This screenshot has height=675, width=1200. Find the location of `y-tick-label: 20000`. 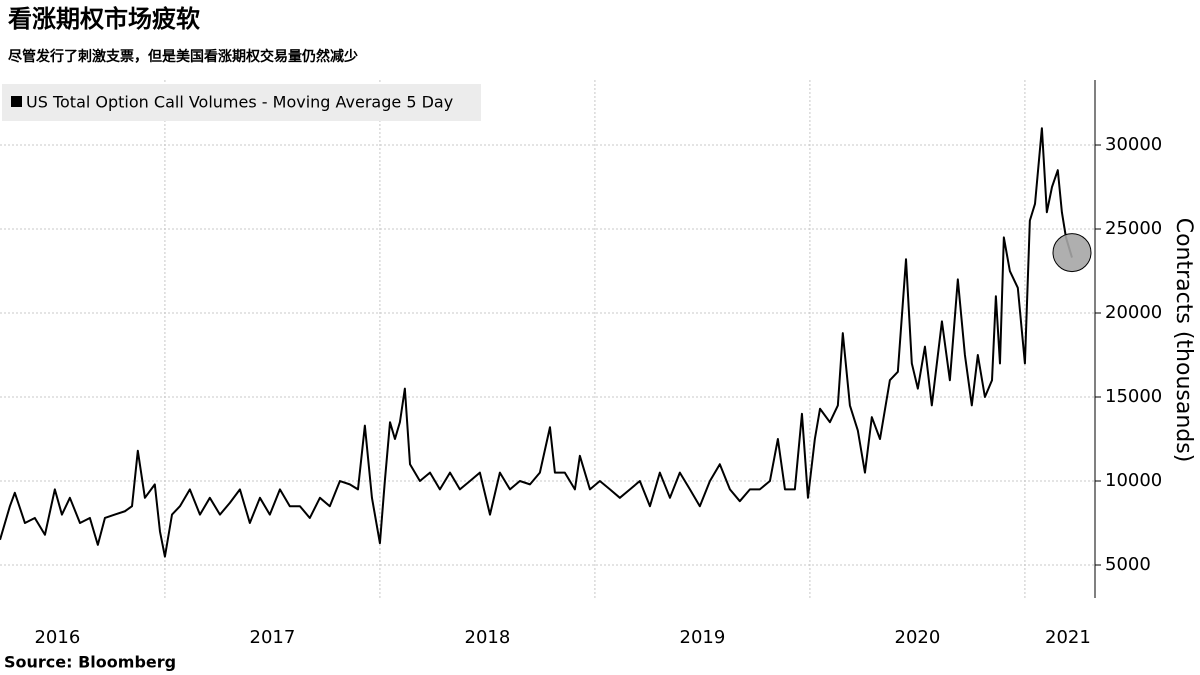

y-tick-label: 20000 is located at coordinates (1133, 312).